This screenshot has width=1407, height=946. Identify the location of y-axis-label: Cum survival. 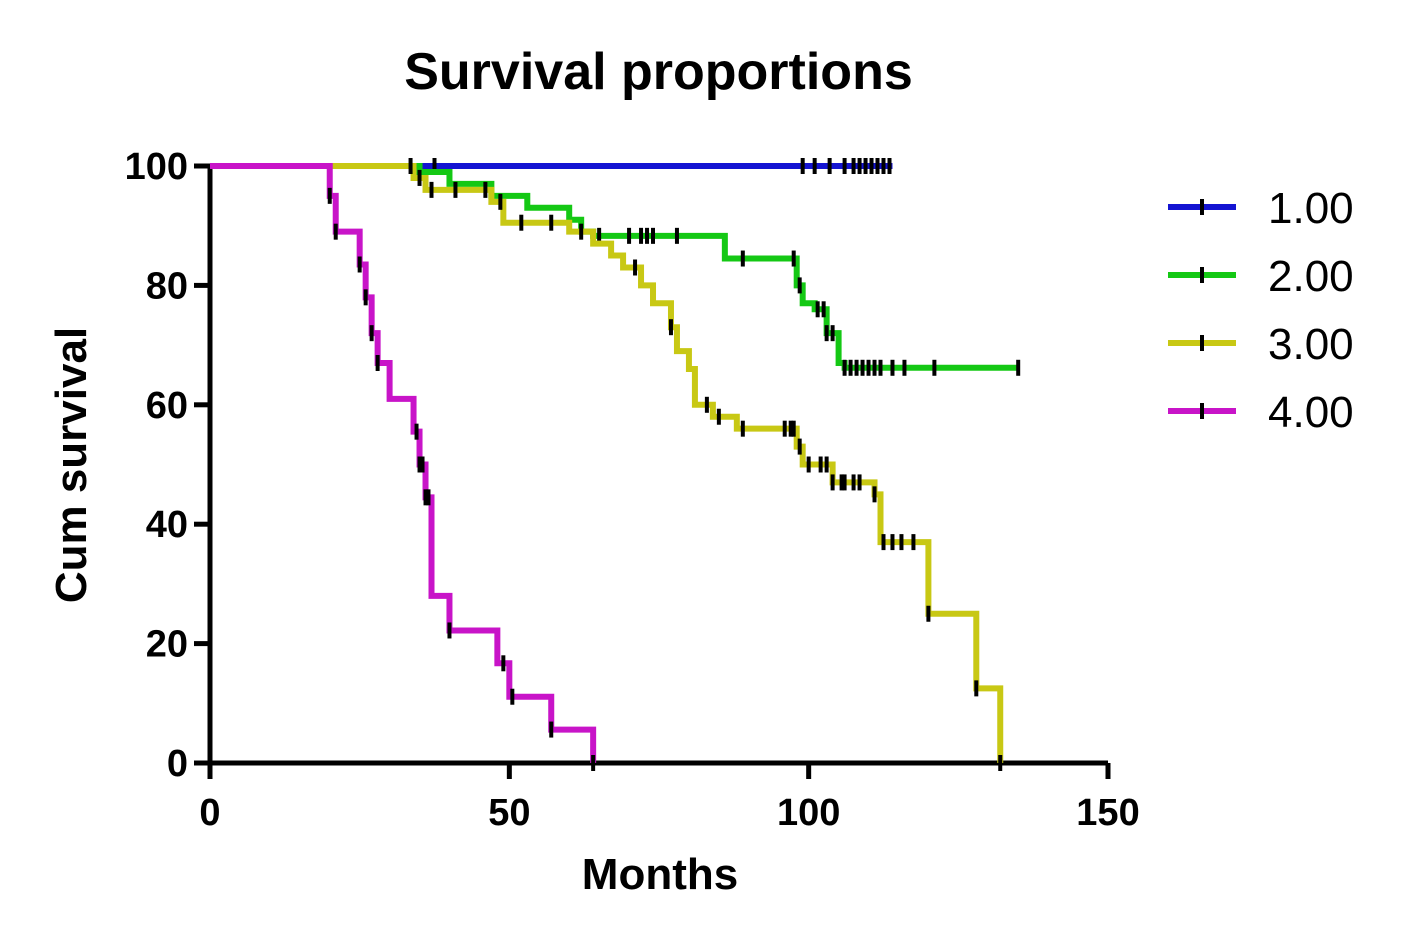
(71, 465).